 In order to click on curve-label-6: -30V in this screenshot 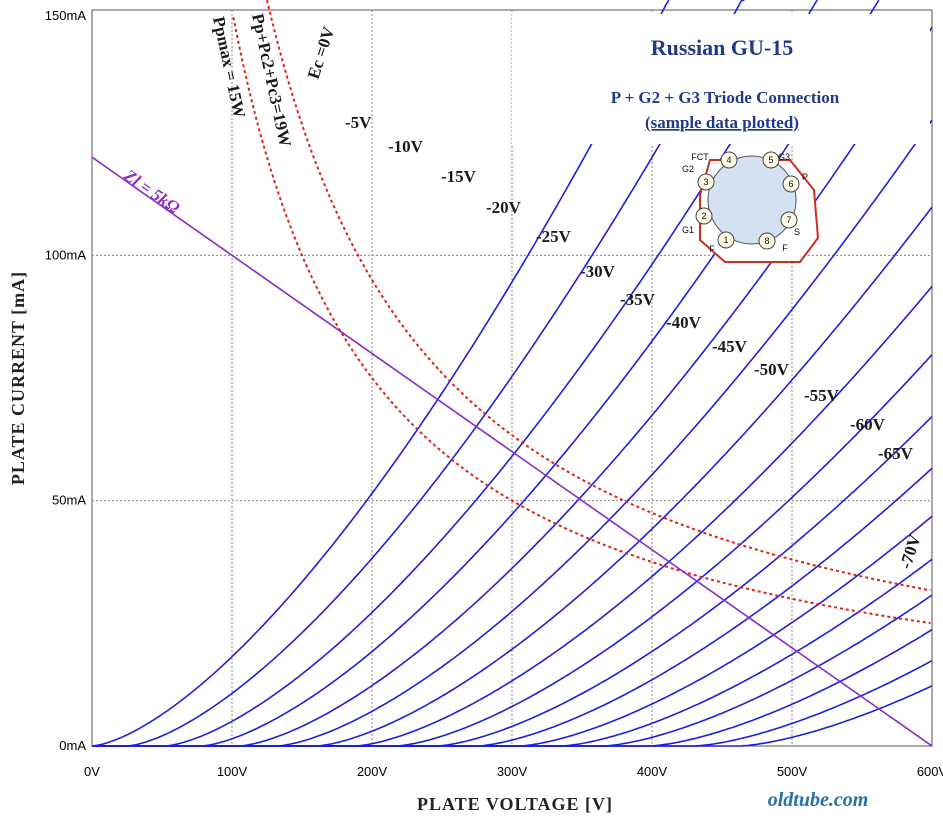, I will do `click(598, 271)`.